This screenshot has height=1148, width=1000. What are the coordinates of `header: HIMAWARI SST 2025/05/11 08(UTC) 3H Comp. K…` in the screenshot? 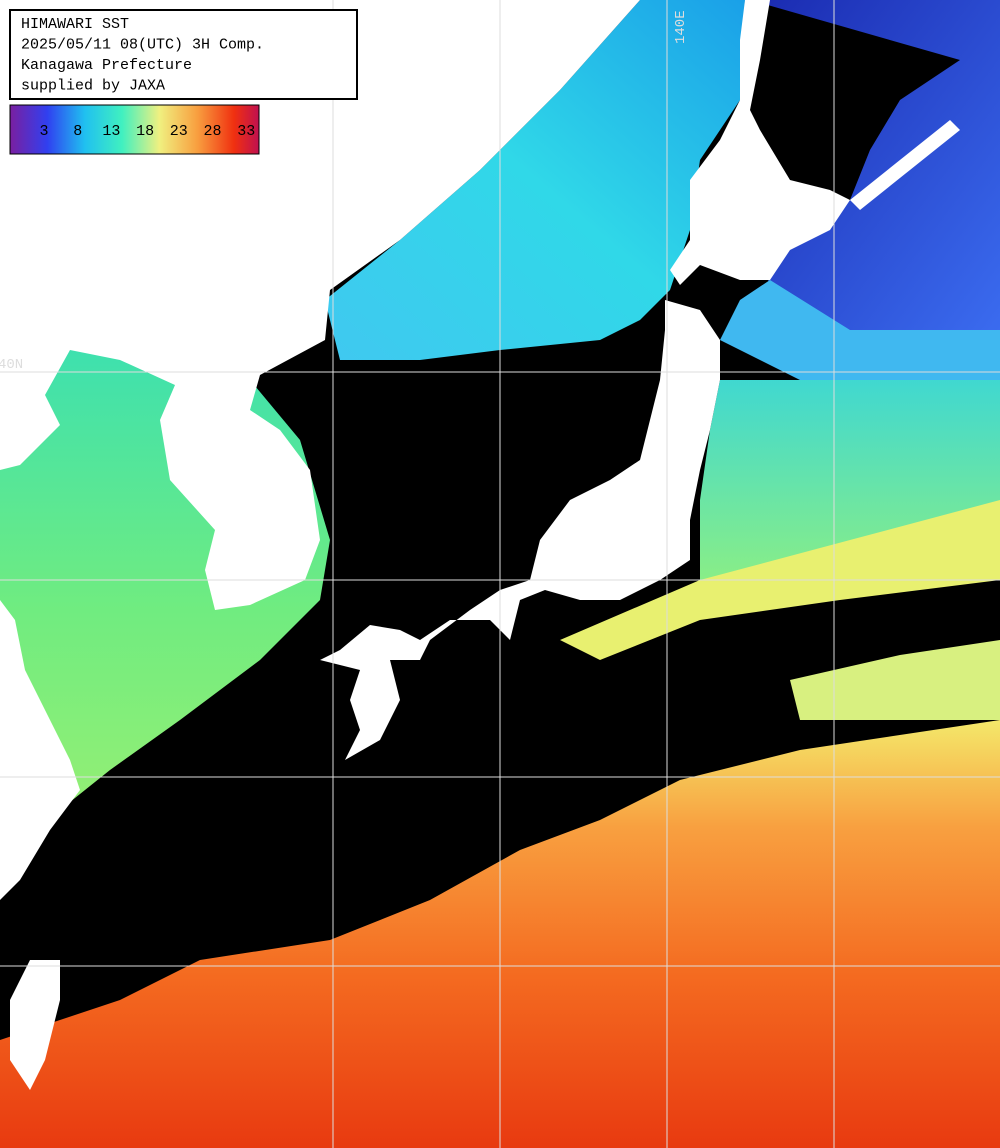 It's located at (142, 55).